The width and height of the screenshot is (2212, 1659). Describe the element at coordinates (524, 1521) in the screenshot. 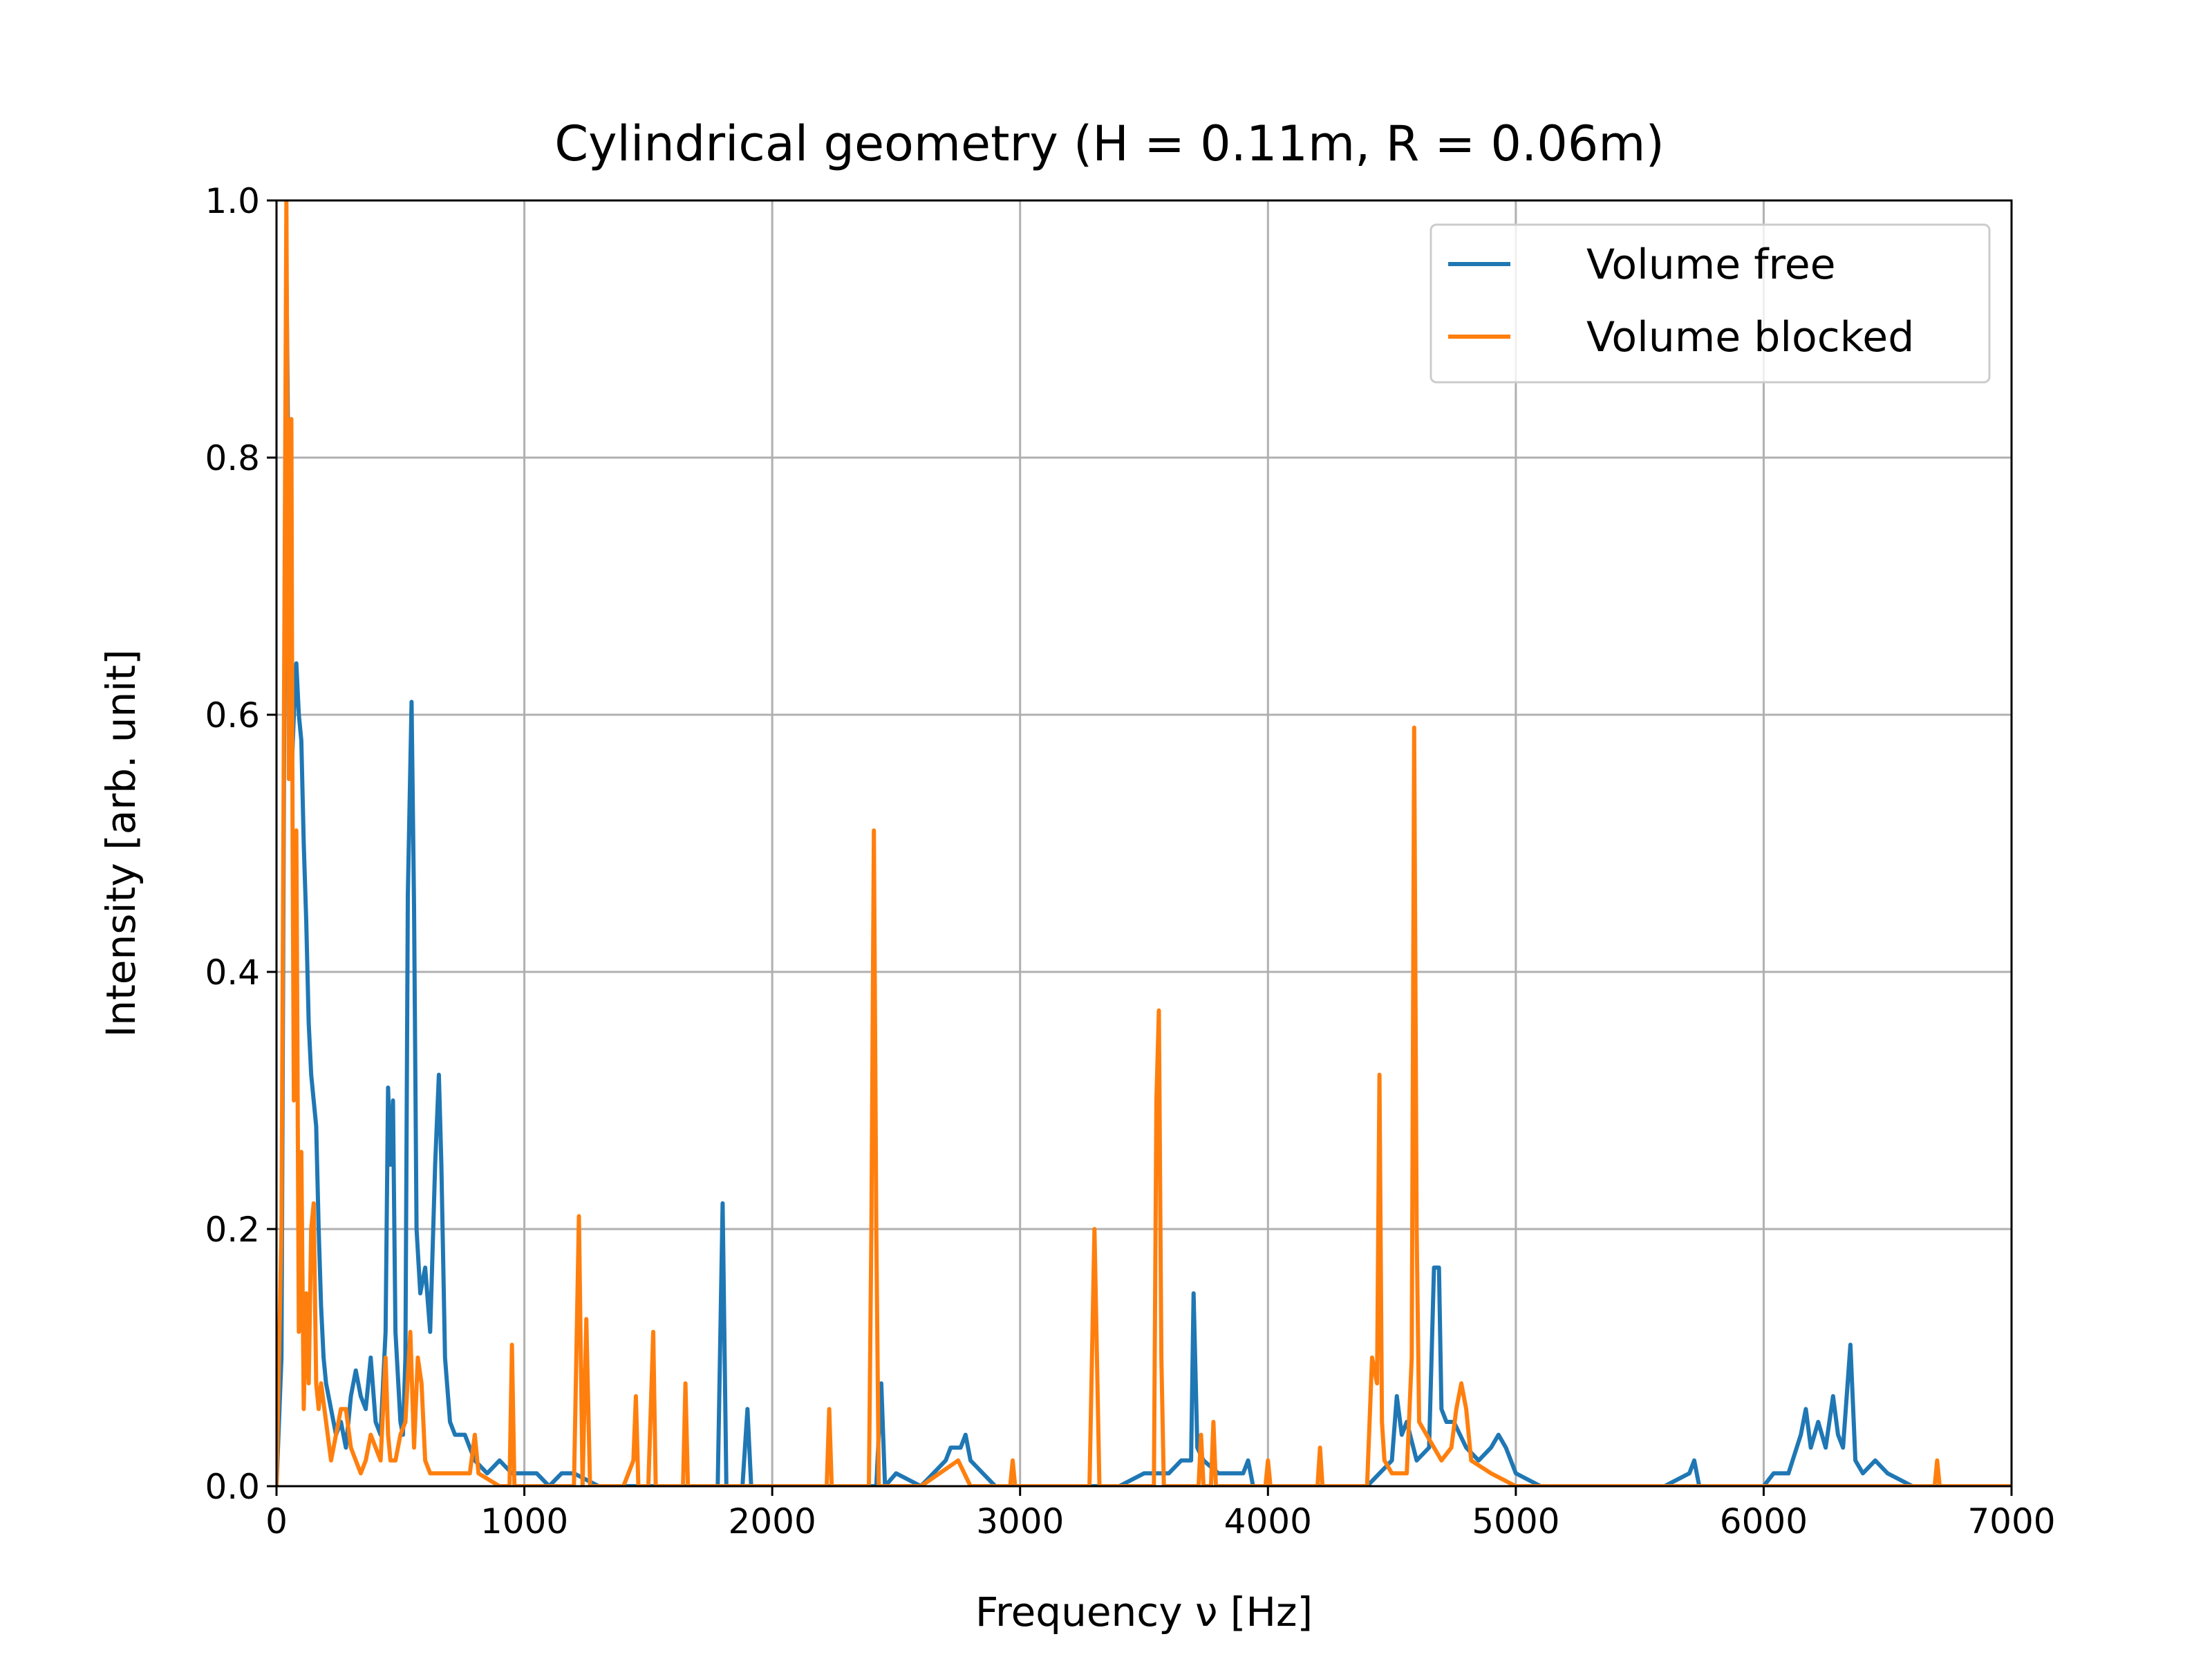

I see `x-tick-label: 1000` at that location.